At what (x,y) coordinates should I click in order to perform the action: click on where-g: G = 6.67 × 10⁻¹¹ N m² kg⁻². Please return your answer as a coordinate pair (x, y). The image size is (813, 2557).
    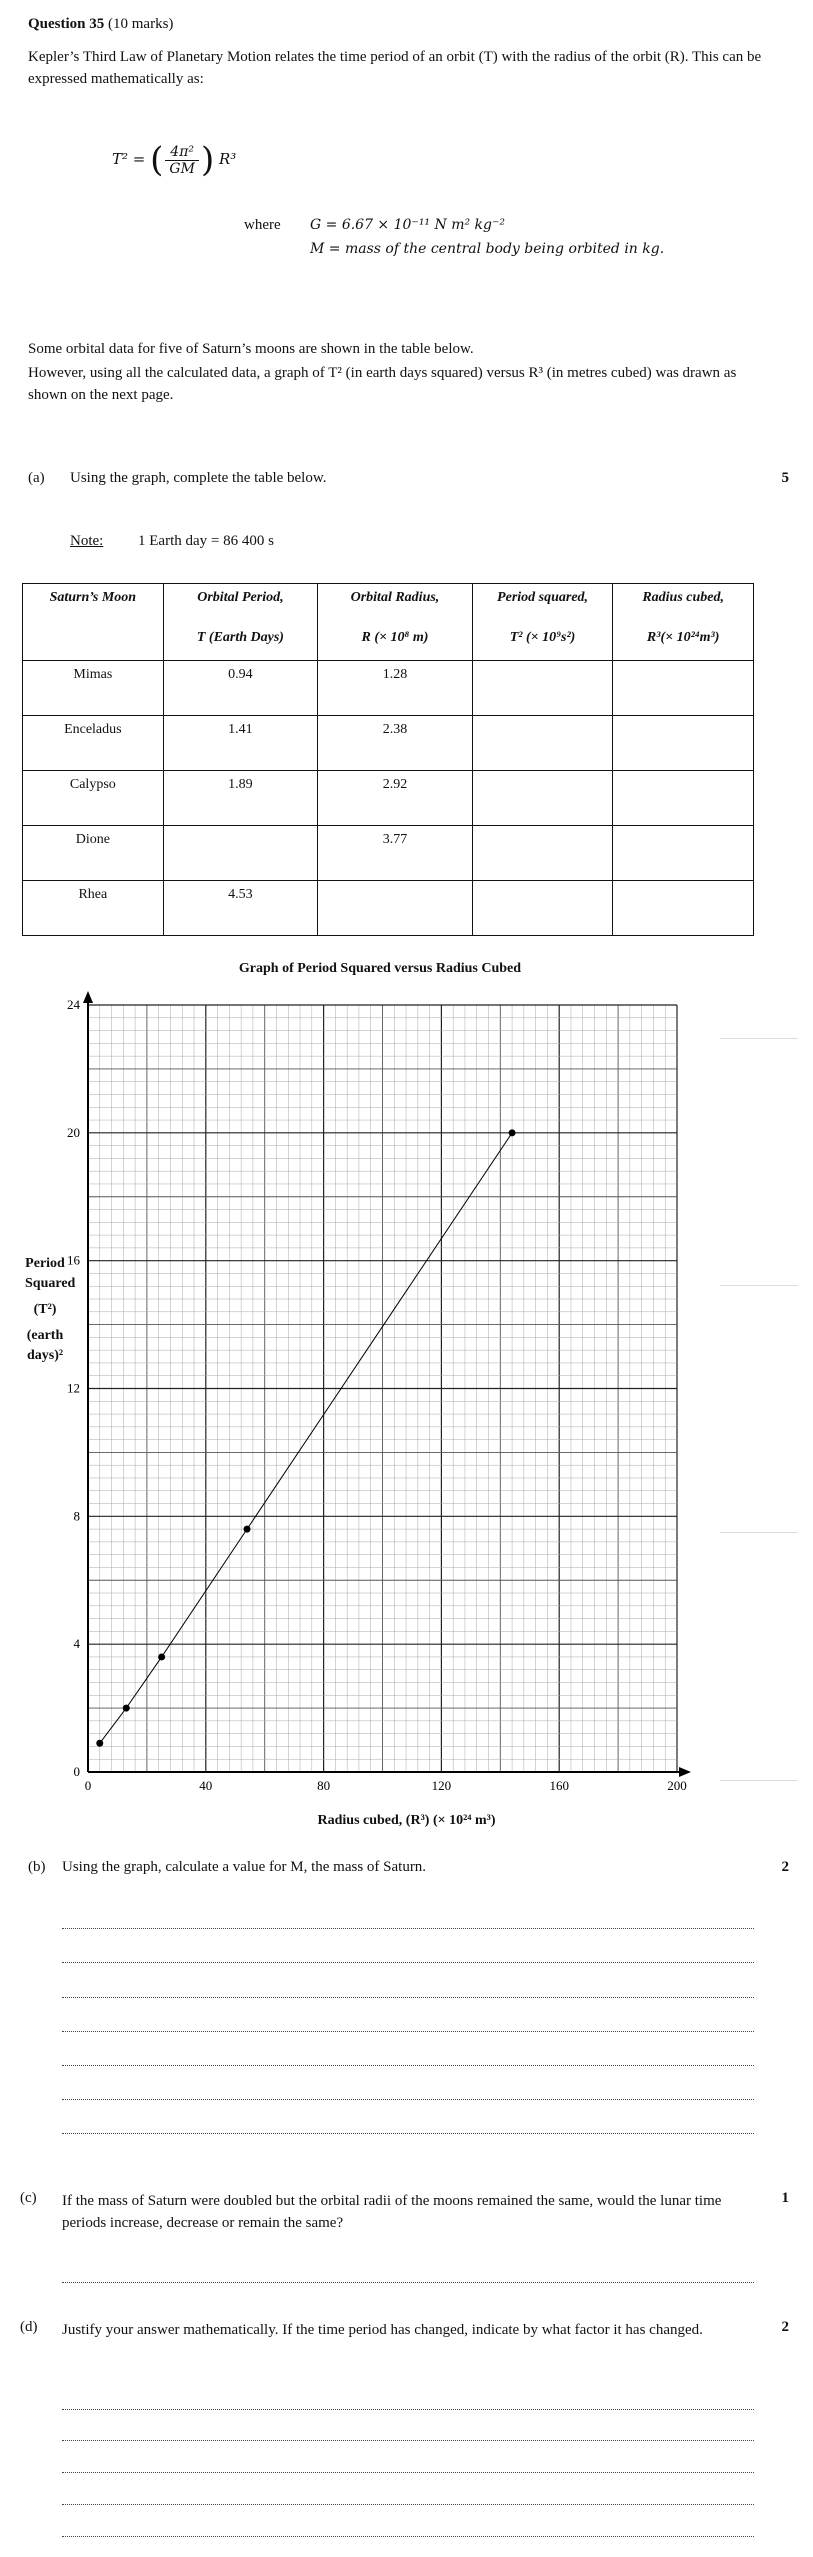
    Looking at the image, I should click on (407, 225).